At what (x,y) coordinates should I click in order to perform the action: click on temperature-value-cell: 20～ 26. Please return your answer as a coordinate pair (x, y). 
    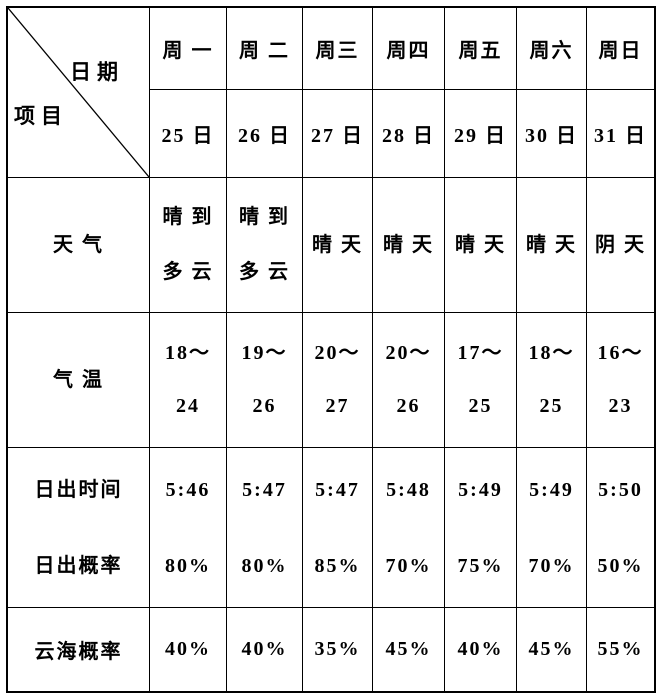
    Looking at the image, I should click on (409, 380).